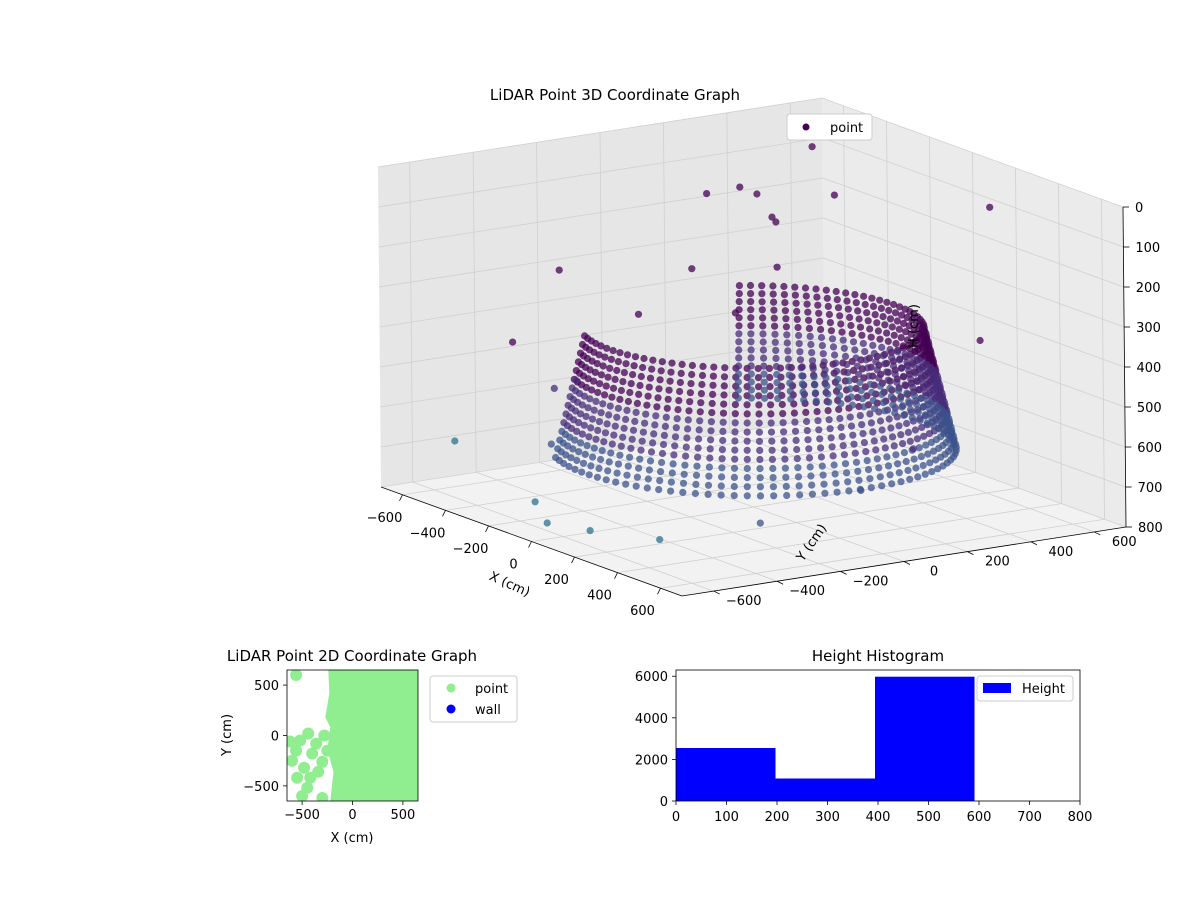 This screenshot has width=1200, height=900. I want to click on legend-label-wall: wall, so click(488, 710).